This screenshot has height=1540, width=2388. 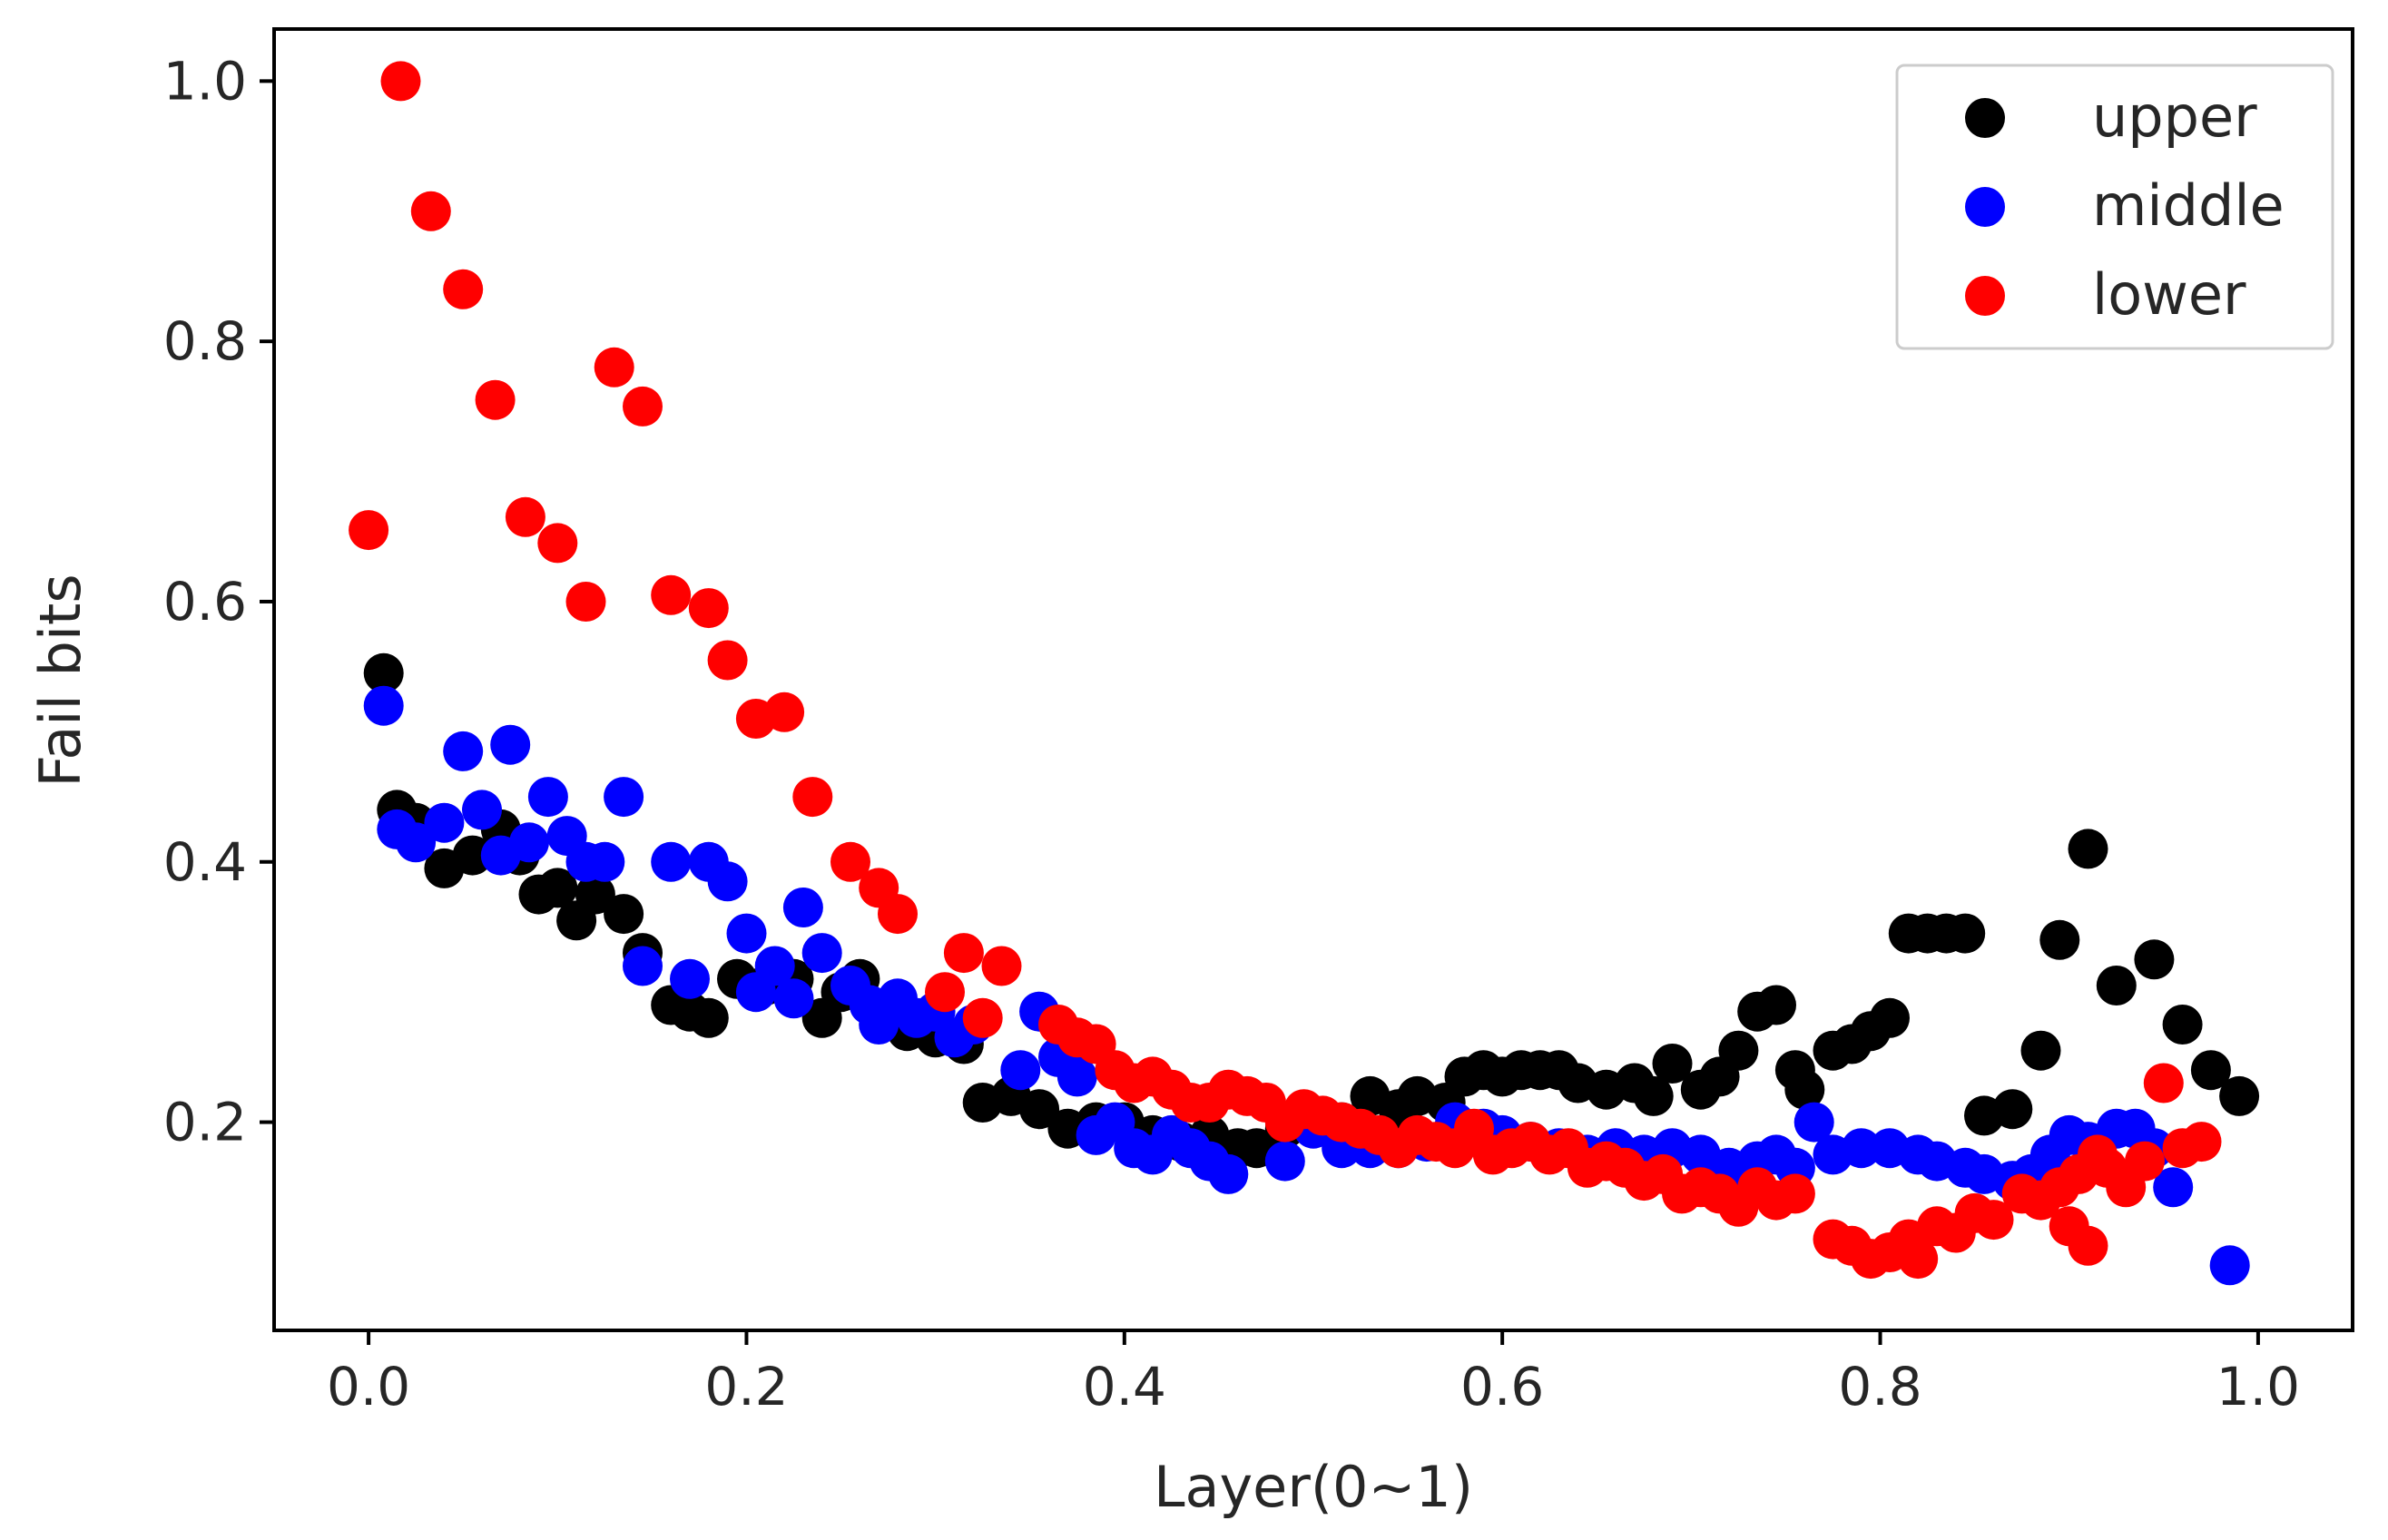 What do you see at coordinates (746, 1386) in the screenshot?
I see `x-tick-label: 0.2` at bounding box center [746, 1386].